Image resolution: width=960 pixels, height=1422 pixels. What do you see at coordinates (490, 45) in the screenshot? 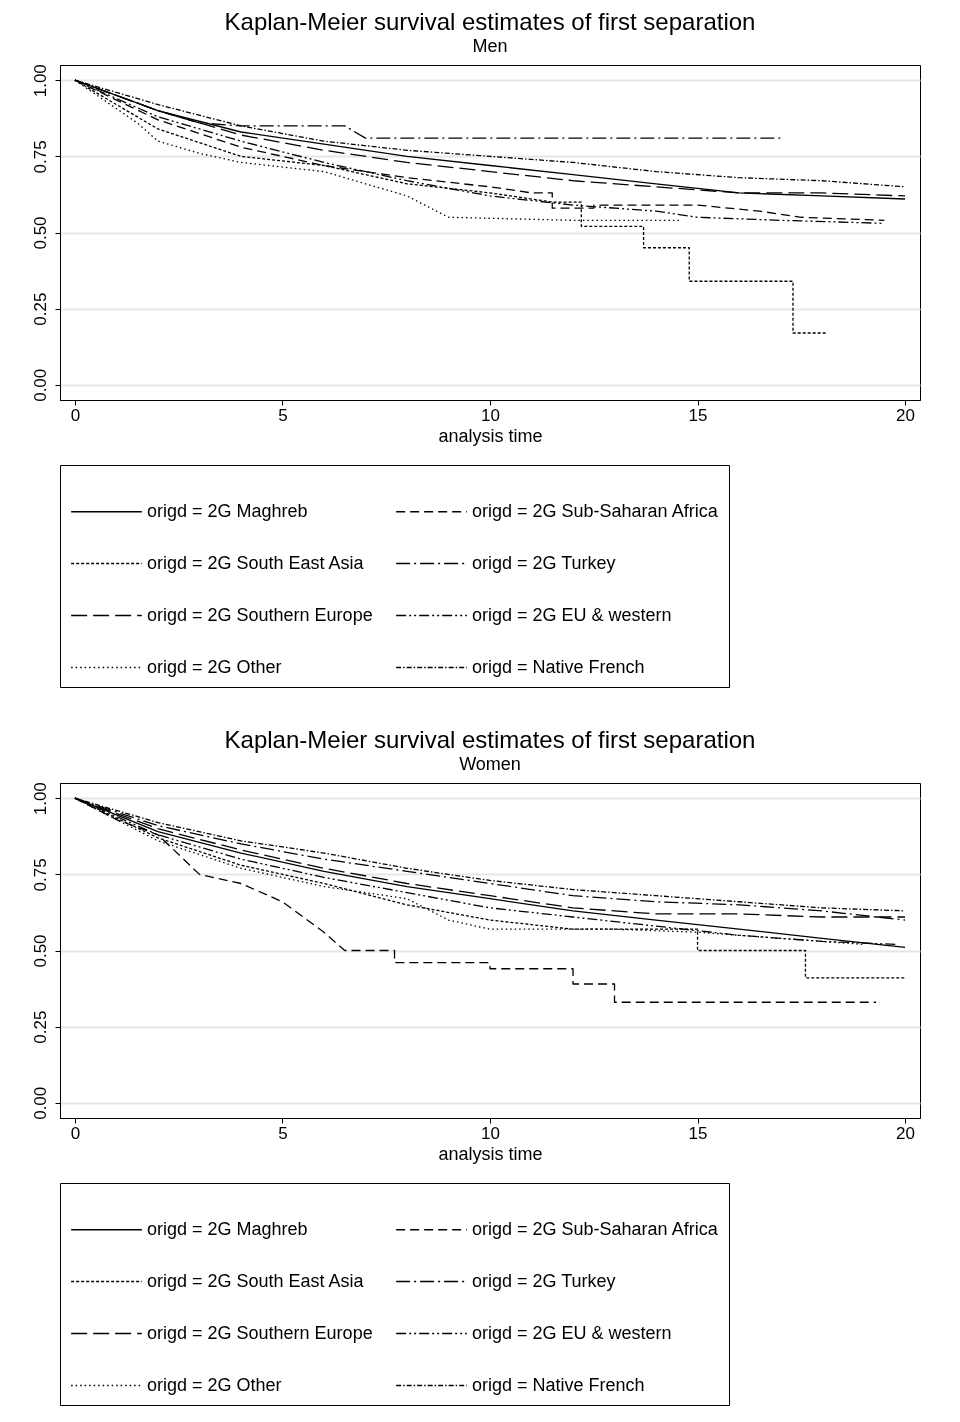
I see `chart-subtitle: Men` at bounding box center [490, 45].